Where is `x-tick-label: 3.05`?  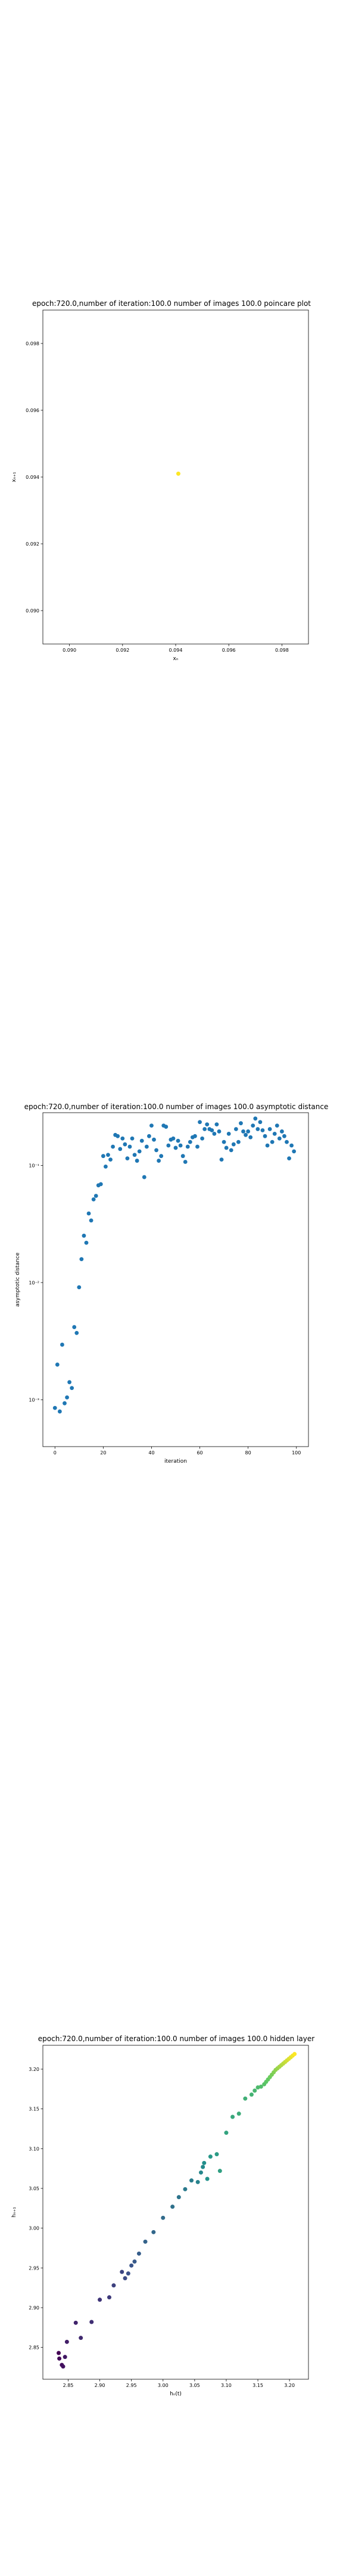
x-tick-label: 3.05 is located at coordinates (194, 2385).